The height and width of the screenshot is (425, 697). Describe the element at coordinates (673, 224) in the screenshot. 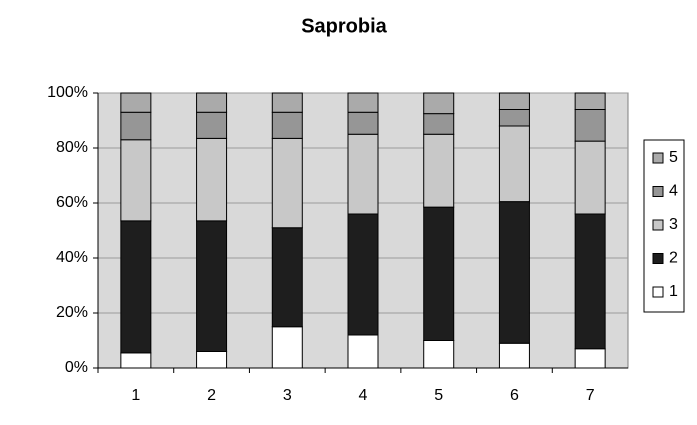

I see `legend-label: 3` at that location.